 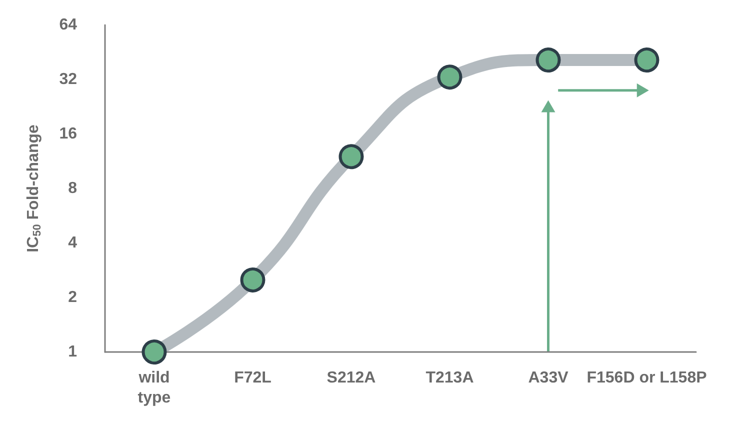 What do you see at coordinates (73, 352) in the screenshot?
I see `y-tick-label: 1` at bounding box center [73, 352].